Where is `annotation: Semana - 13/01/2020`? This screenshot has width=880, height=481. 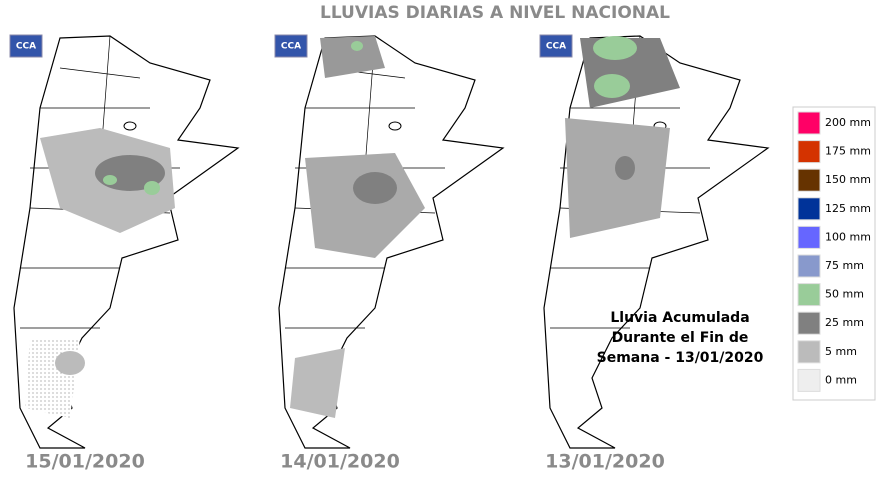 annotation: Semana - 13/01/2020 is located at coordinates (680, 358).